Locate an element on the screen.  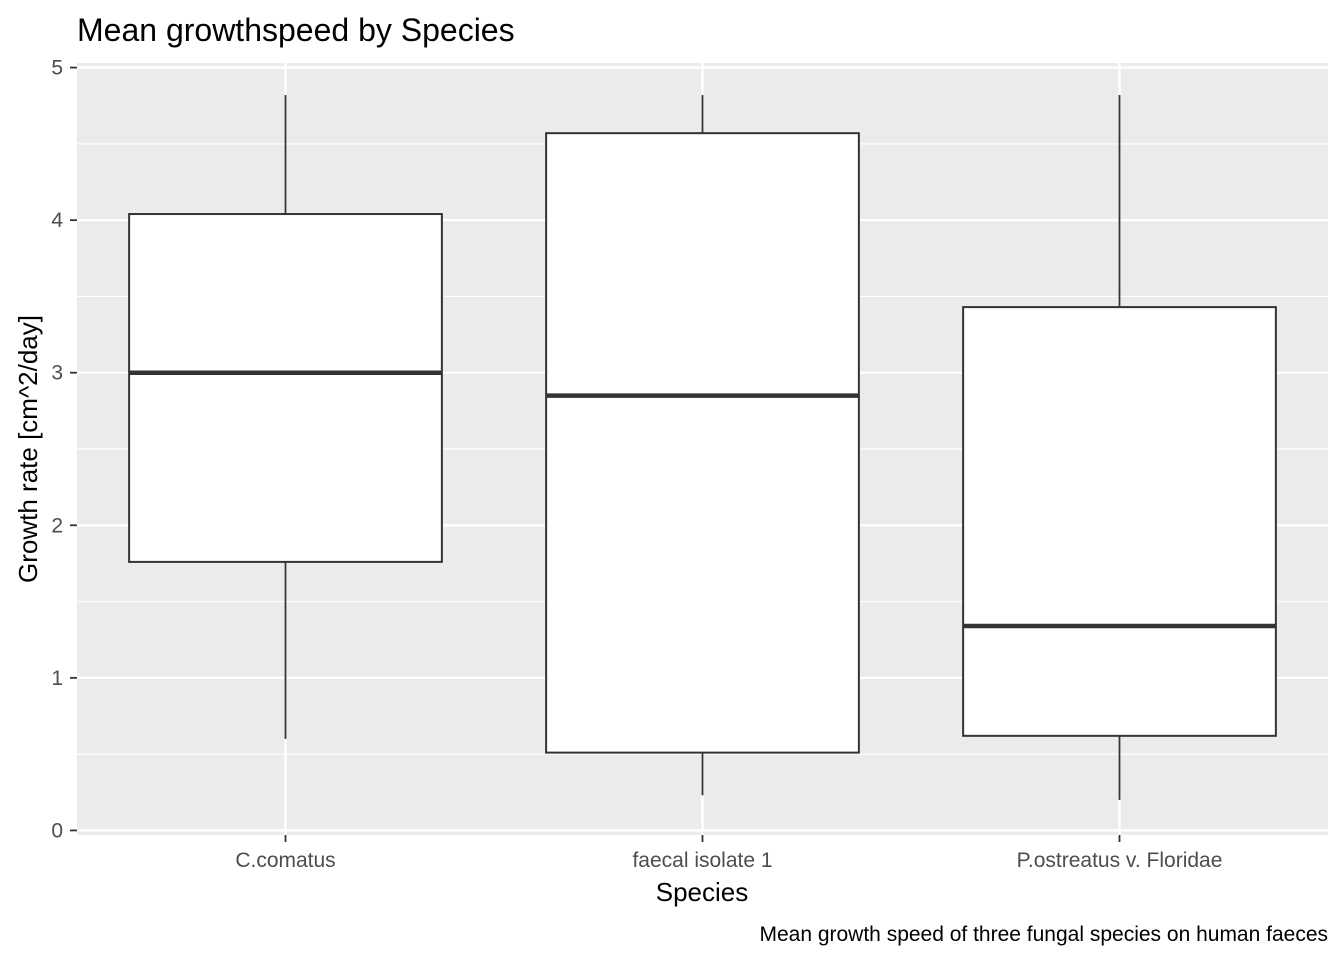
x-axis-title: Species is located at coordinates (702, 892).